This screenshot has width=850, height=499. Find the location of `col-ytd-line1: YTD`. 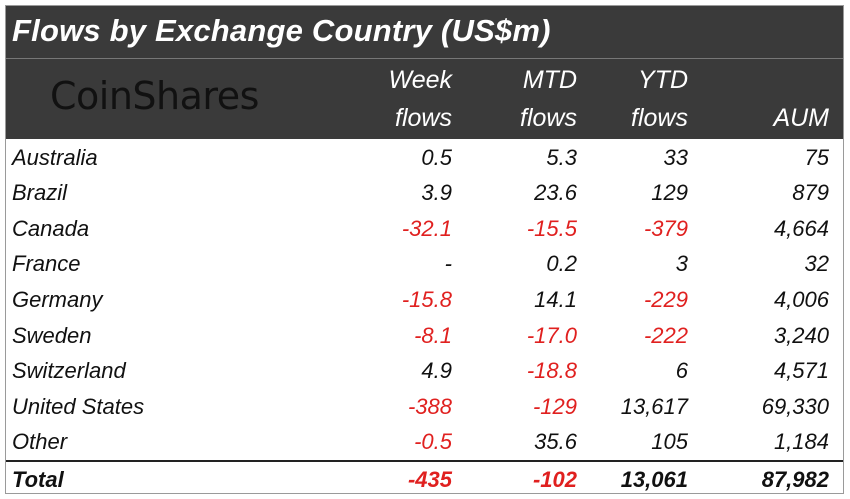

col-ytd-line1: YTD is located at coordinates (663, 80).